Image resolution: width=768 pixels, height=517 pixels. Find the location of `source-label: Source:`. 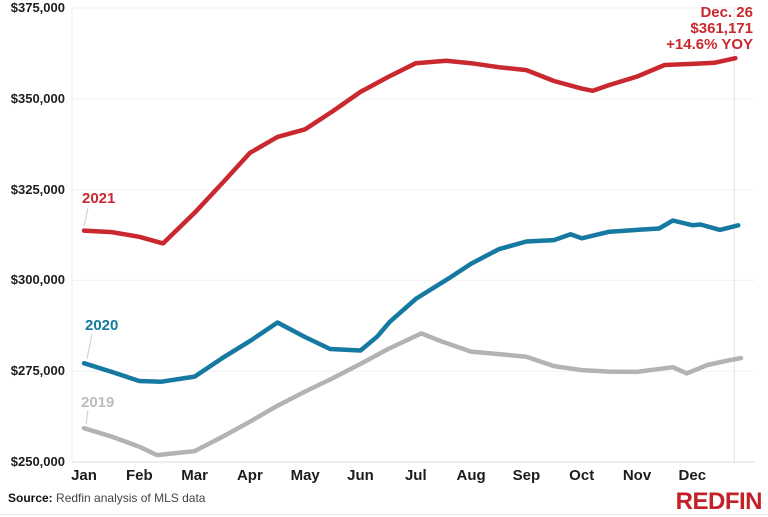

source-label: Source: is located at coordinates (30, 498).